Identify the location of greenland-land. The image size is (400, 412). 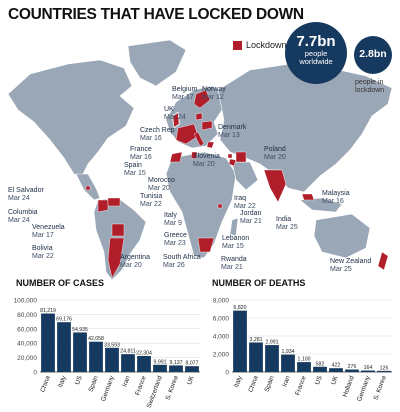
(157, 63).